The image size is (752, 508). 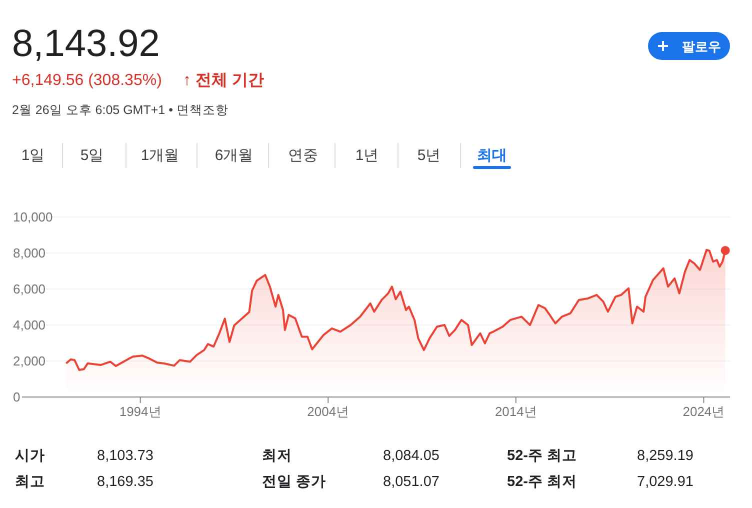 What do you see at coordinates (701, 46) in the screenshot?
I see `text: 팔로우` at bounding box center [701, 46].